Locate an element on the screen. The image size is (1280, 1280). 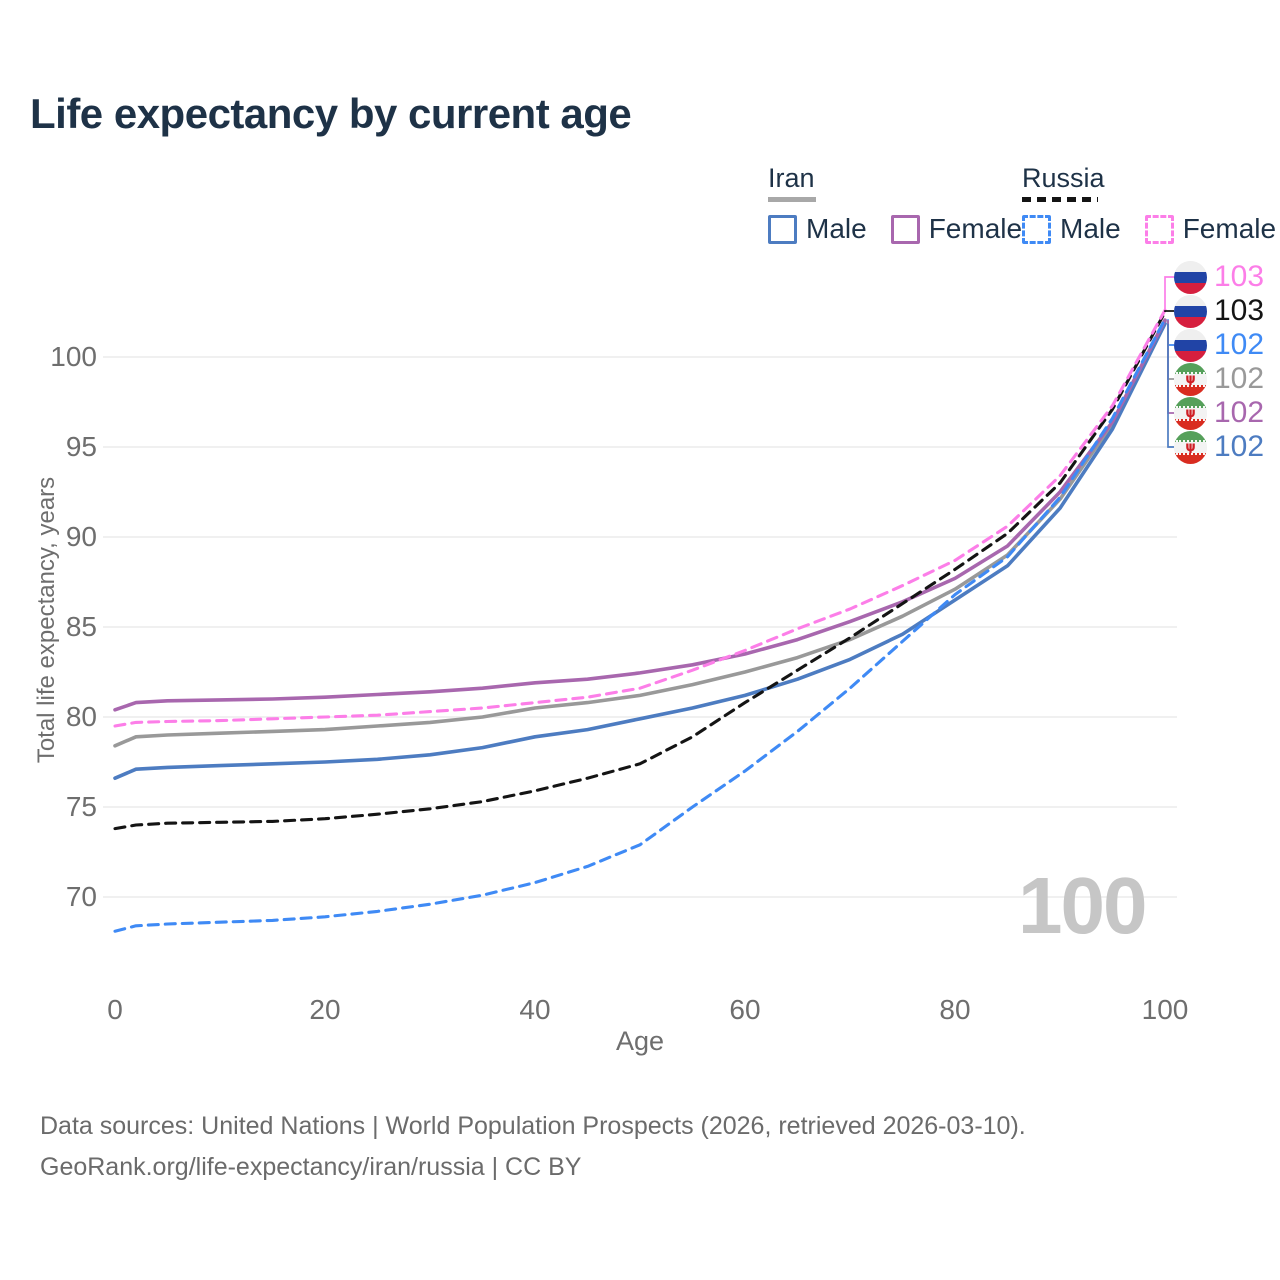
page-title: Life expectancy by current age is located at coordinates (331, 113).